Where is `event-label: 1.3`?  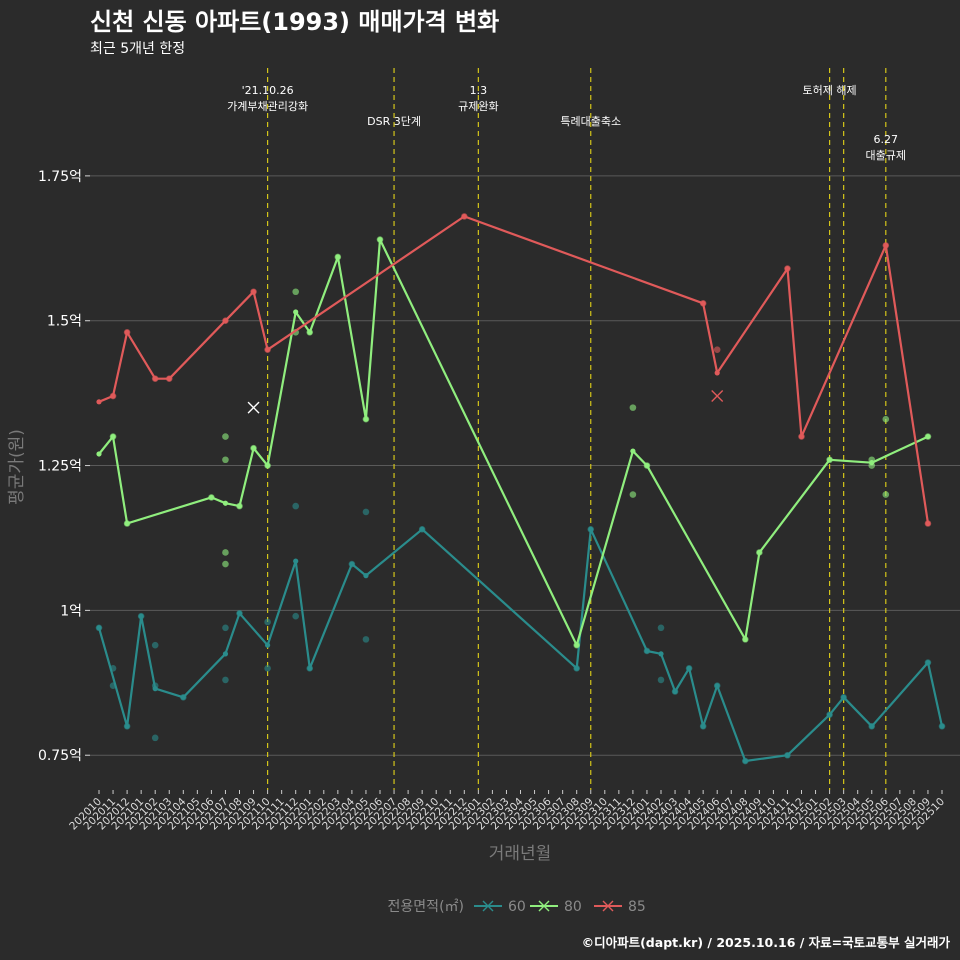
event-label: 1.3 is located at coordinates (479, 90).